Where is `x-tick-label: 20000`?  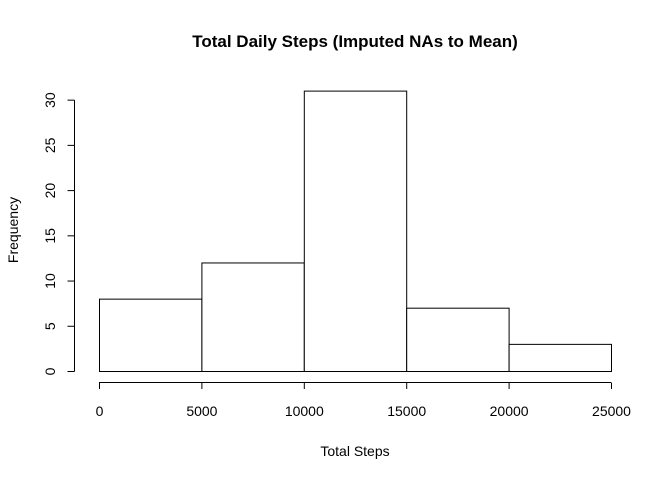 x-tick-label: 20000 is located at coordinates (509, 411).